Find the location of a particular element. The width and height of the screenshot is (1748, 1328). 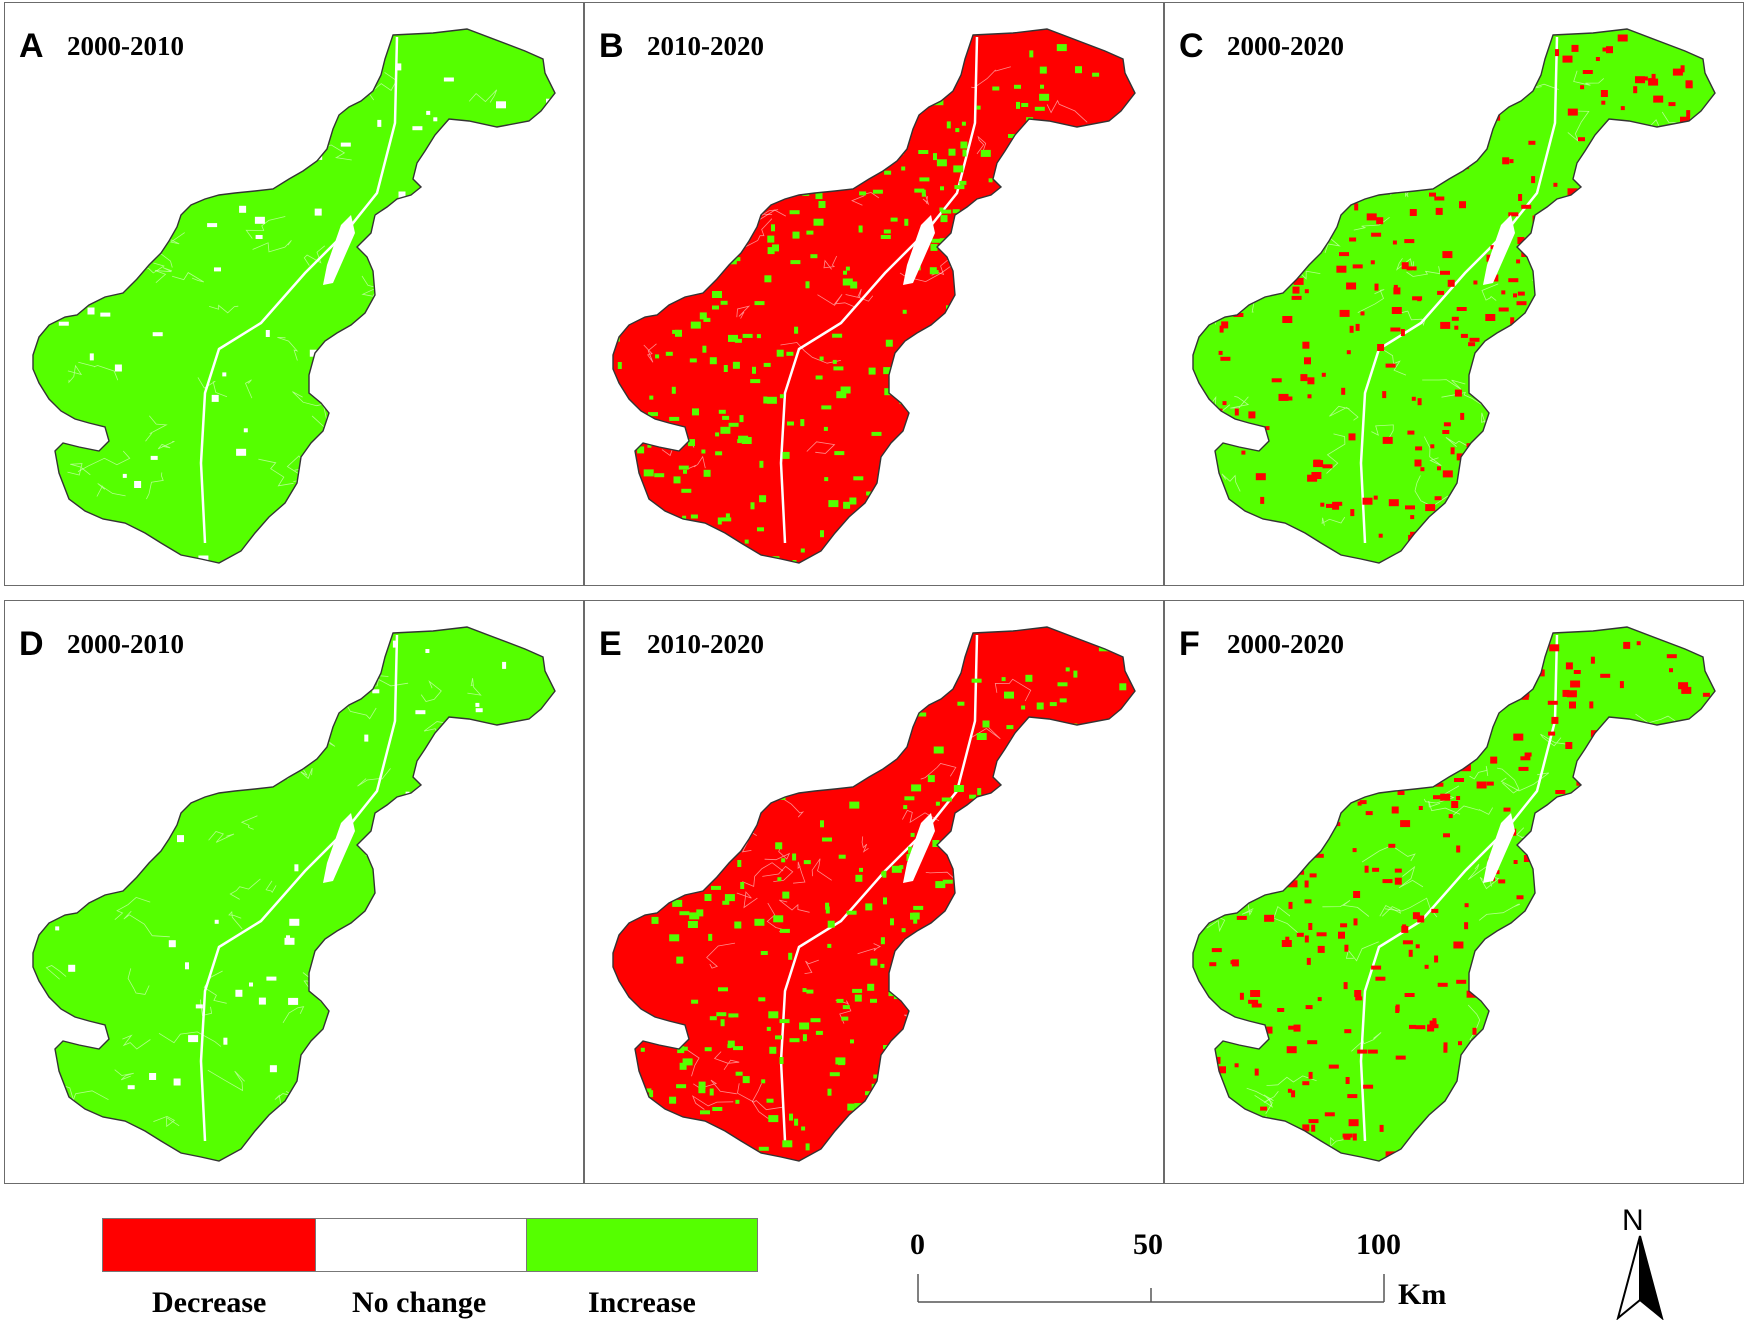

legend-label-increase: Increase is located at coordinates (642, 1302).